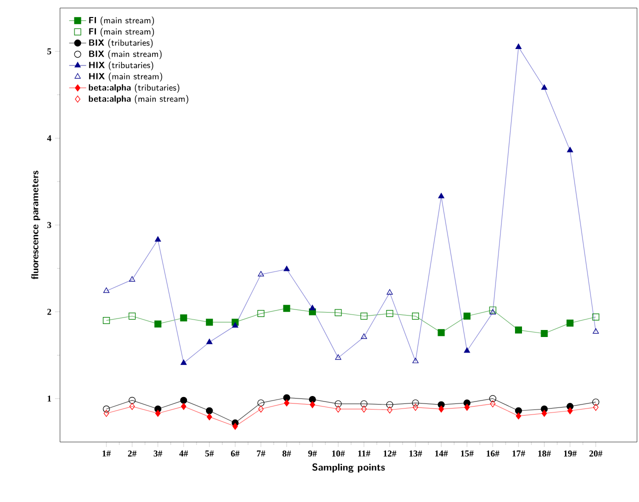 This screenshot has width=639, height=502. I want to click on y-axis-title: fluorescence parameters, so click(35, 225).